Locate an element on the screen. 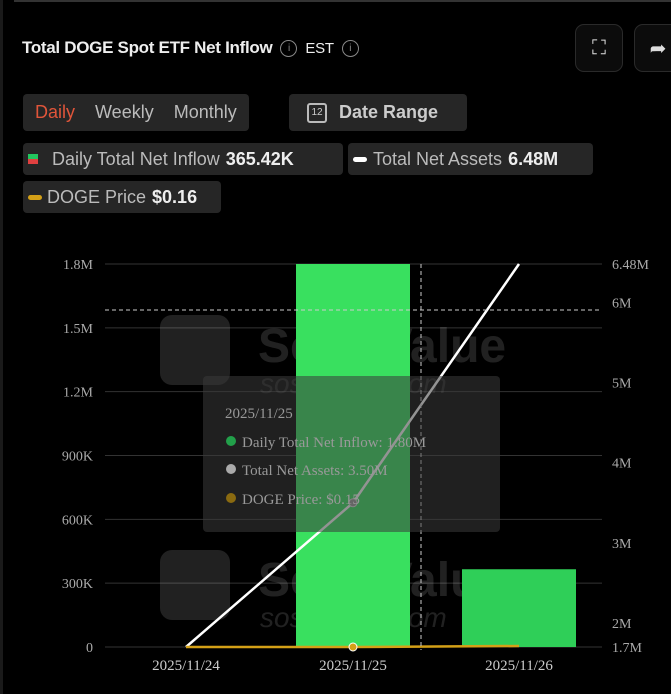 This screenshot has width=671, height=694. expand-icon: ⛶ is located at coordinates (599, 47).